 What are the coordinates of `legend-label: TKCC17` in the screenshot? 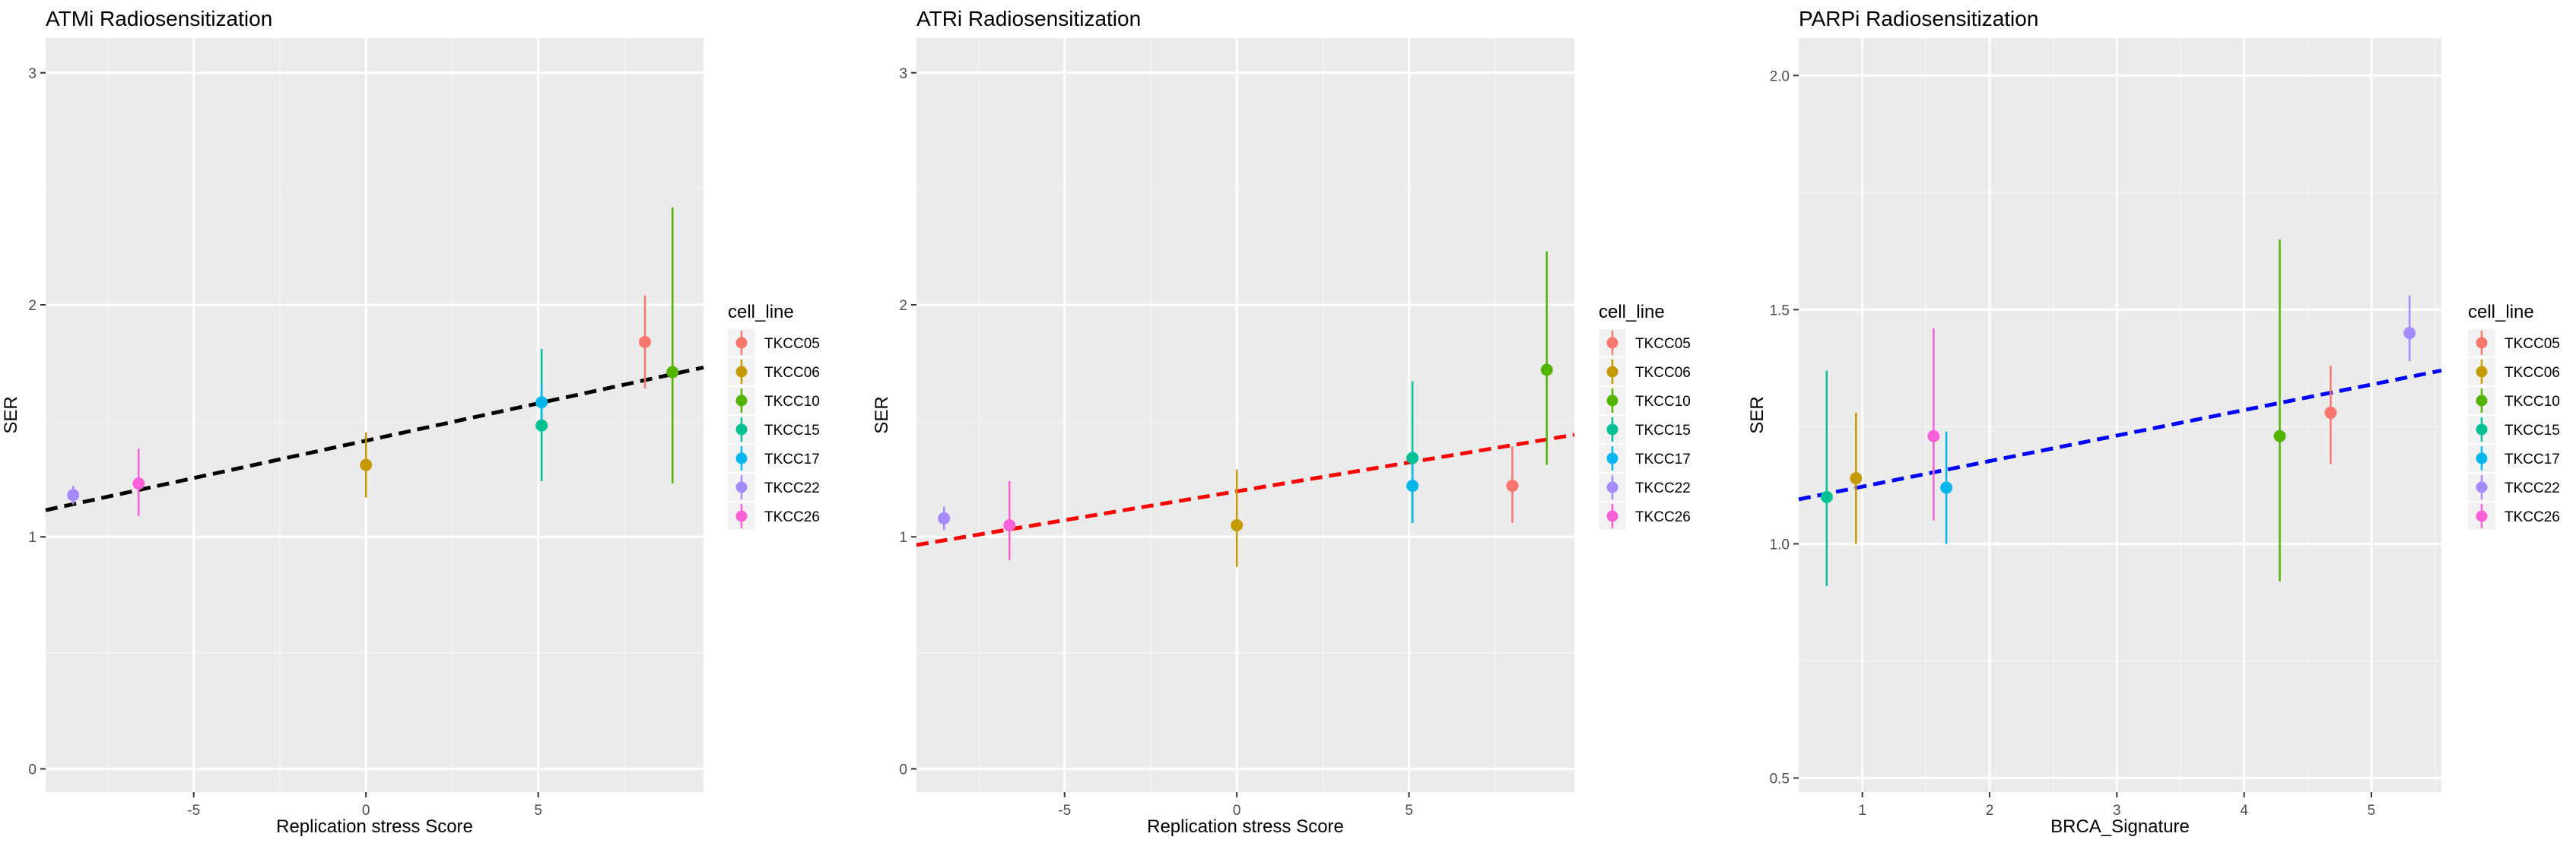 It's located at (2532, 459).